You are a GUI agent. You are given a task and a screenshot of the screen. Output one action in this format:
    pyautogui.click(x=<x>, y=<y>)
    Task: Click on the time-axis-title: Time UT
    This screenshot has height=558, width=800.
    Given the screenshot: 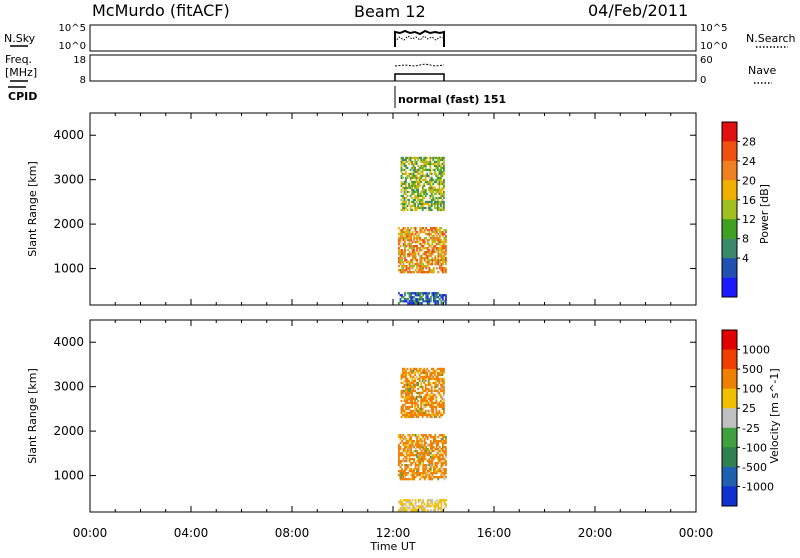 What is the action you would take?
    pyautogui.click(x=392, y=546)
    